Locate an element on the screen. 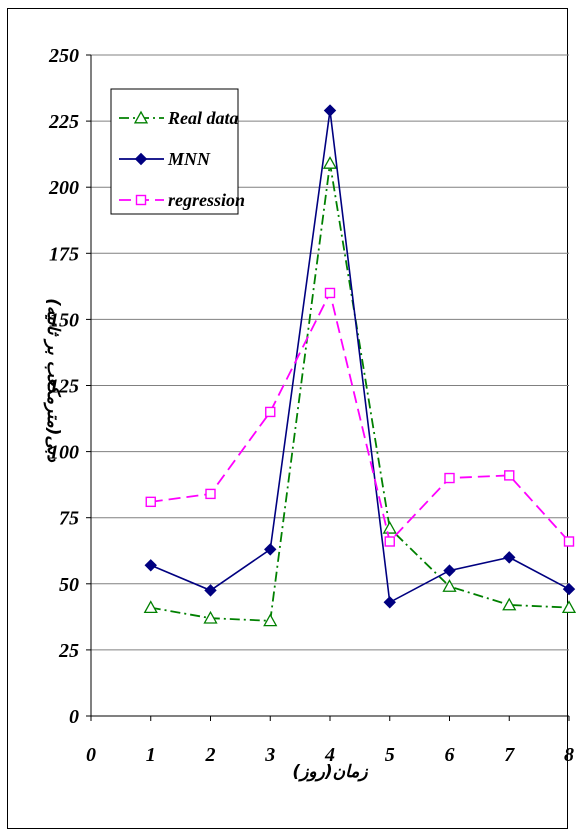 This screenshot has width=576, height=835. y-tick-label: 250 is located at coordinates (63, 56).